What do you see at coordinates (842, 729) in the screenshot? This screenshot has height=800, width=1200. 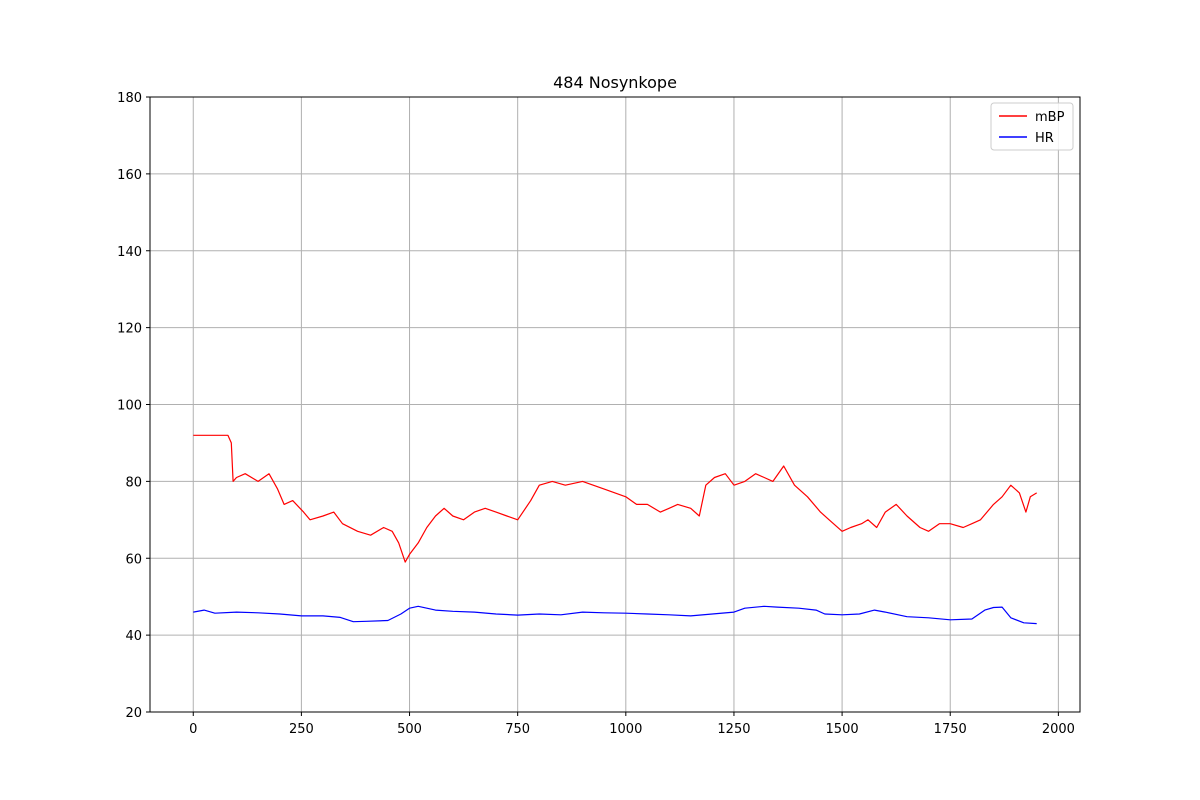 I see `x-tick-label: 1500` at bounding box center [842, 729].